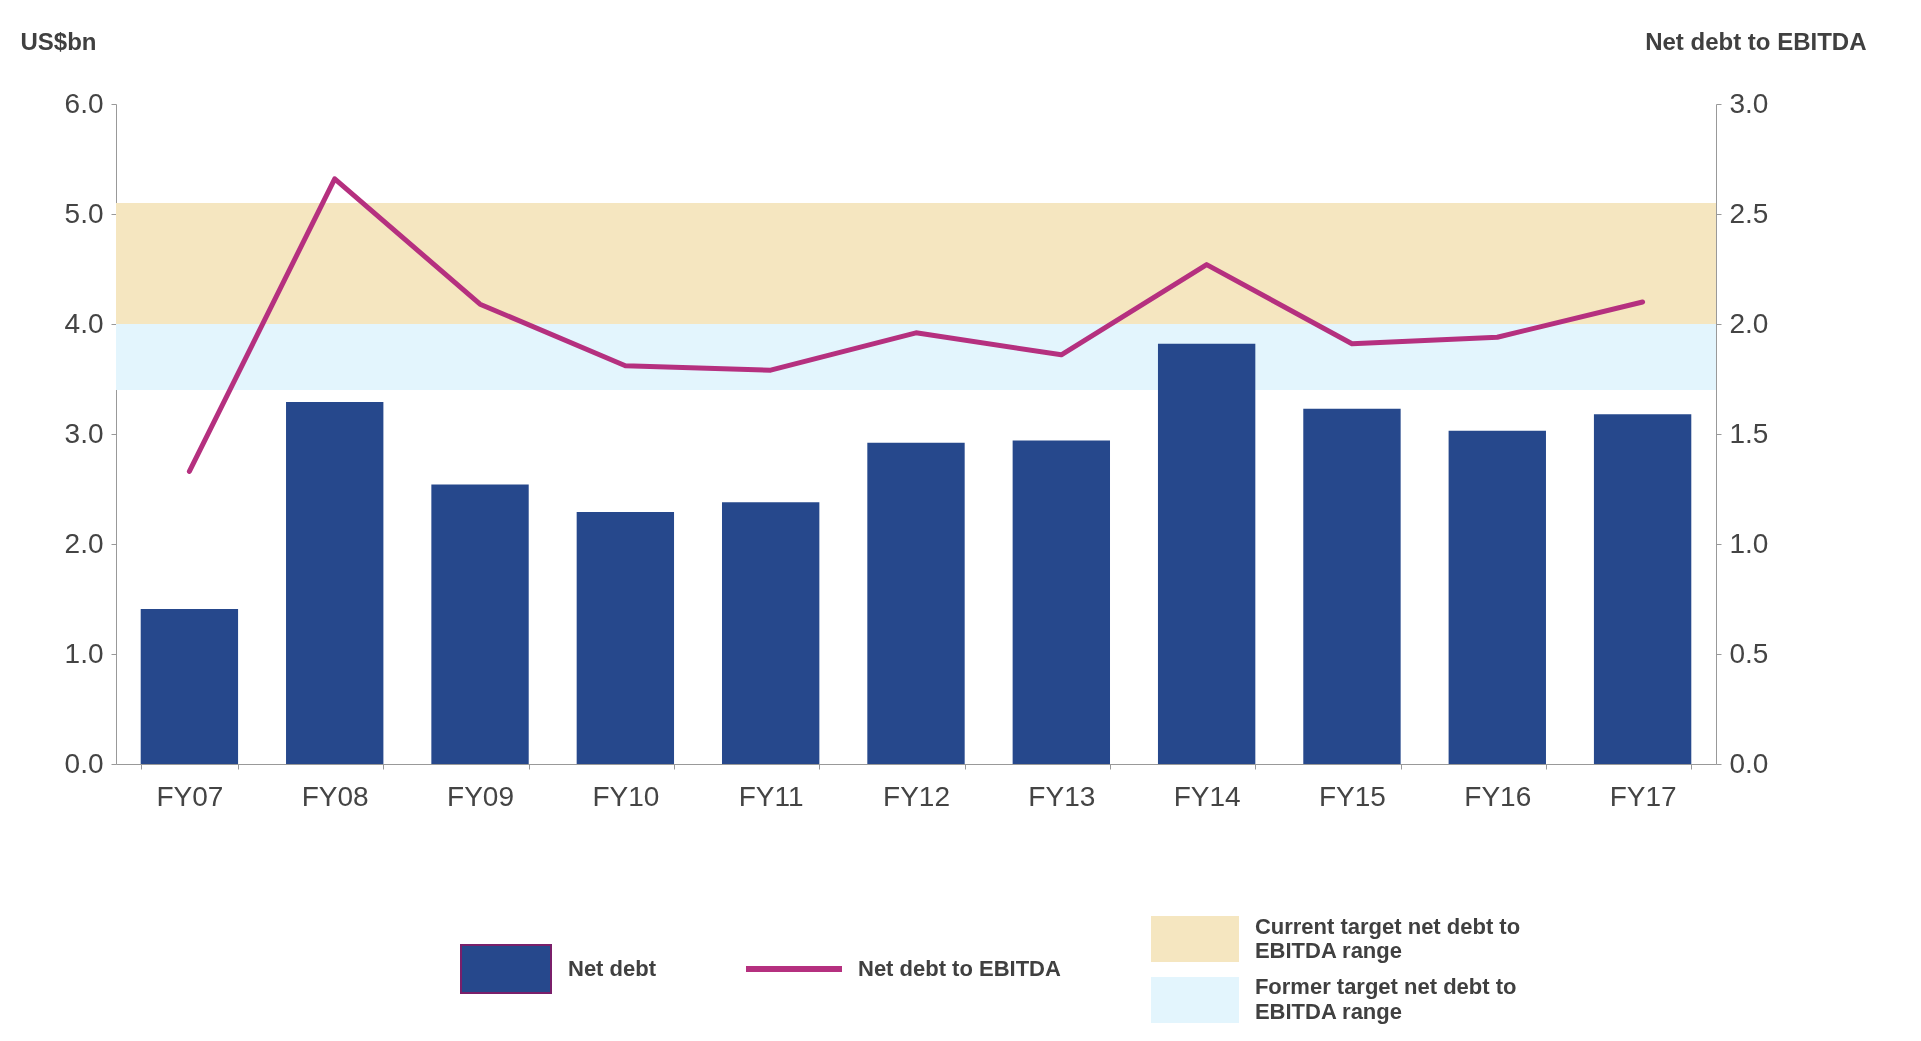  I want to click on y-tick-label: 6.0, so click(84, 103).